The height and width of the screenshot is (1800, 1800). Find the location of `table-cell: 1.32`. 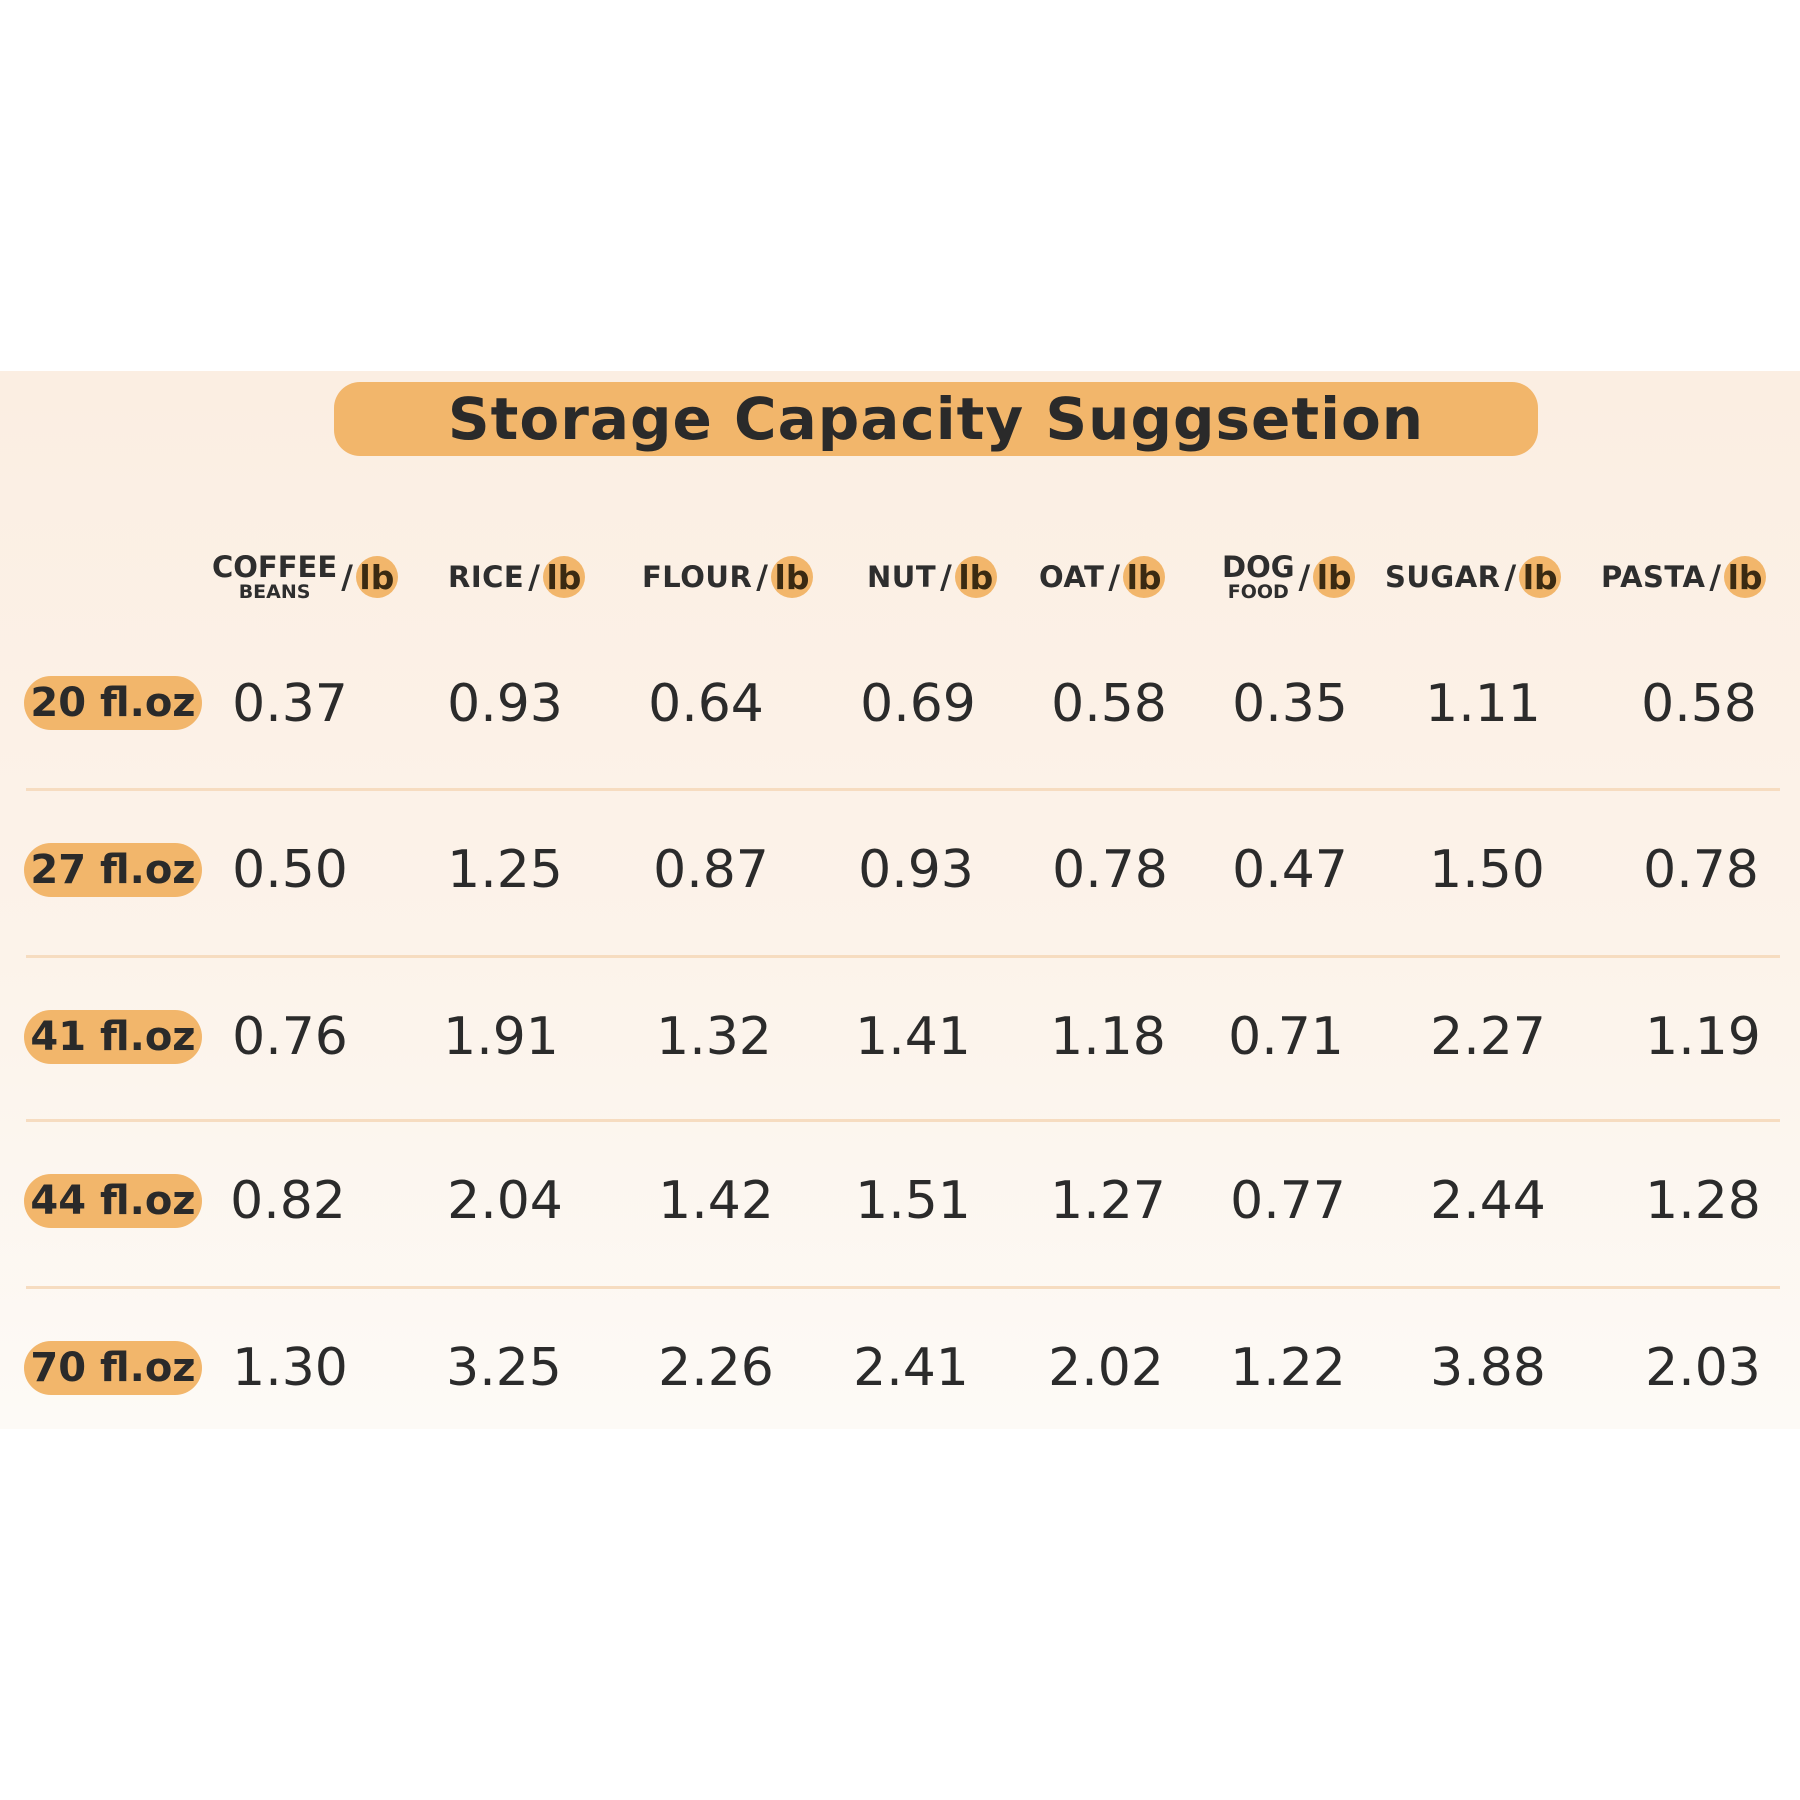

table-cell: 1.32 is located at coordinates (714, 1037).